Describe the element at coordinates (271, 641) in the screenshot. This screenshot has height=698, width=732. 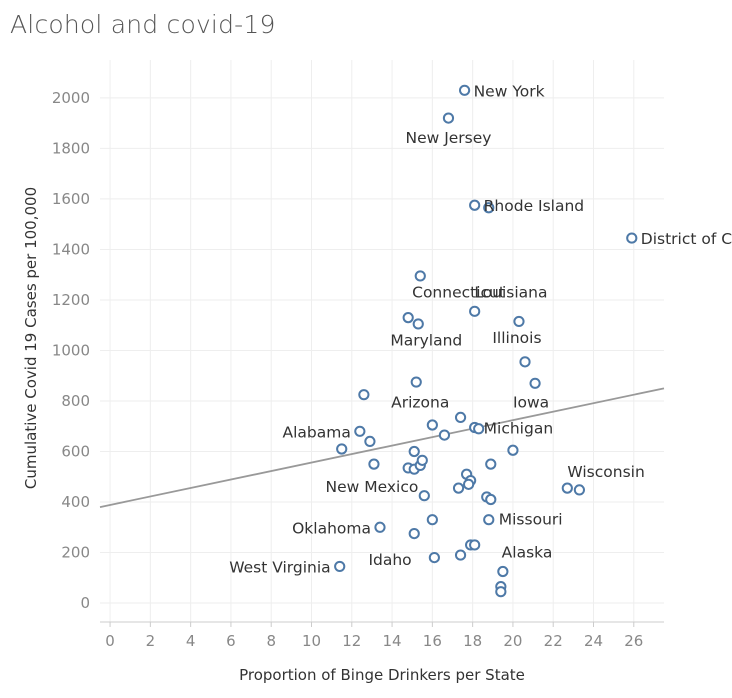
I see `x-tick-label: 8` at that location.